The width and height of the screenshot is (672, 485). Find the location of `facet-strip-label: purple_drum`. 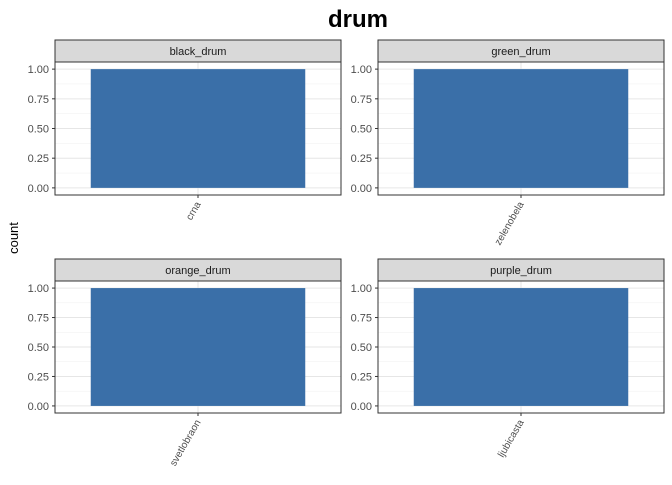

facet-strip-label: purple_drum is located at coordinates (521, 271).